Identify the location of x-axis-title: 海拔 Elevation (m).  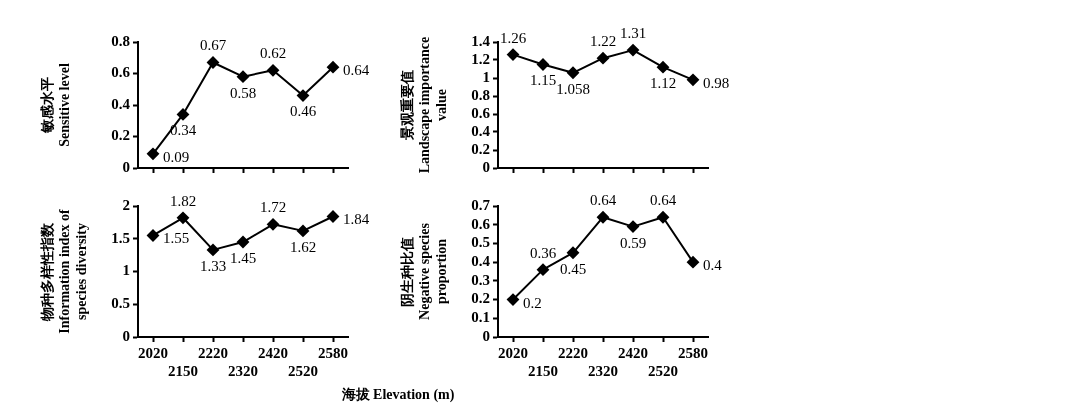
(398, 395).